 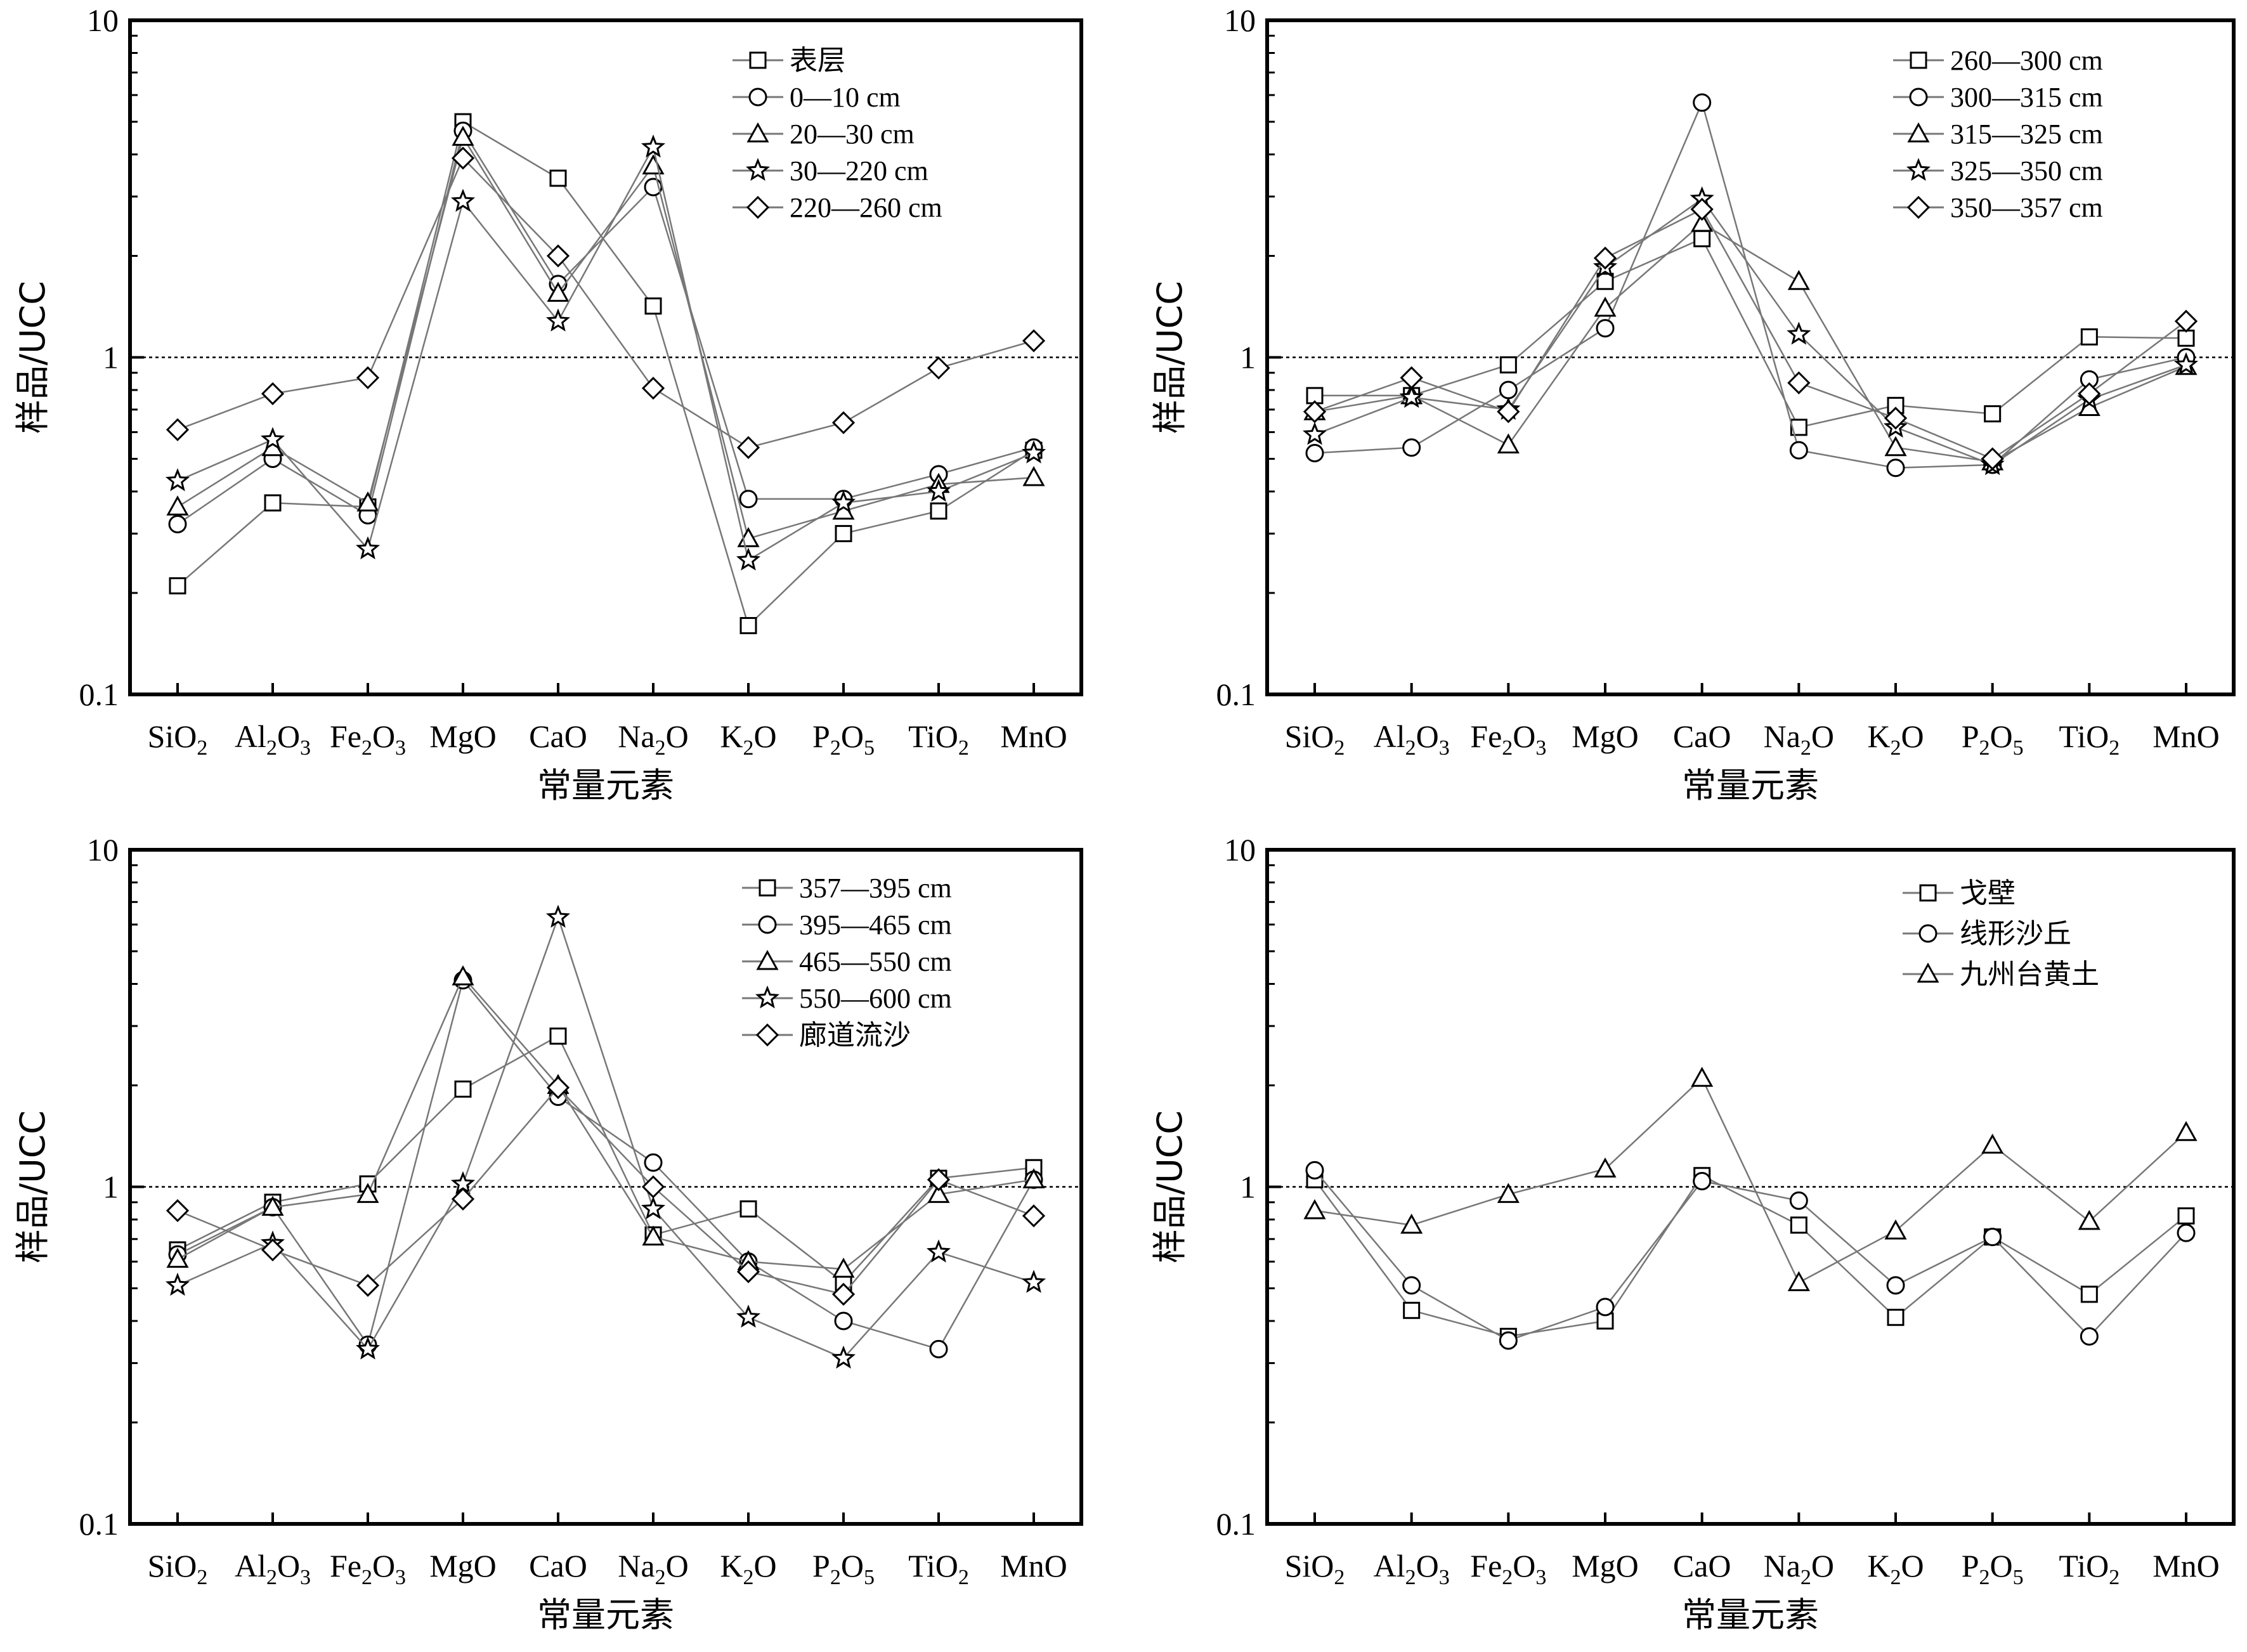 What do you see at coordinates (2016, 934) in the screenshot?
I see `legend-label: 线形沙丘` at bounding box center [2016, 934].